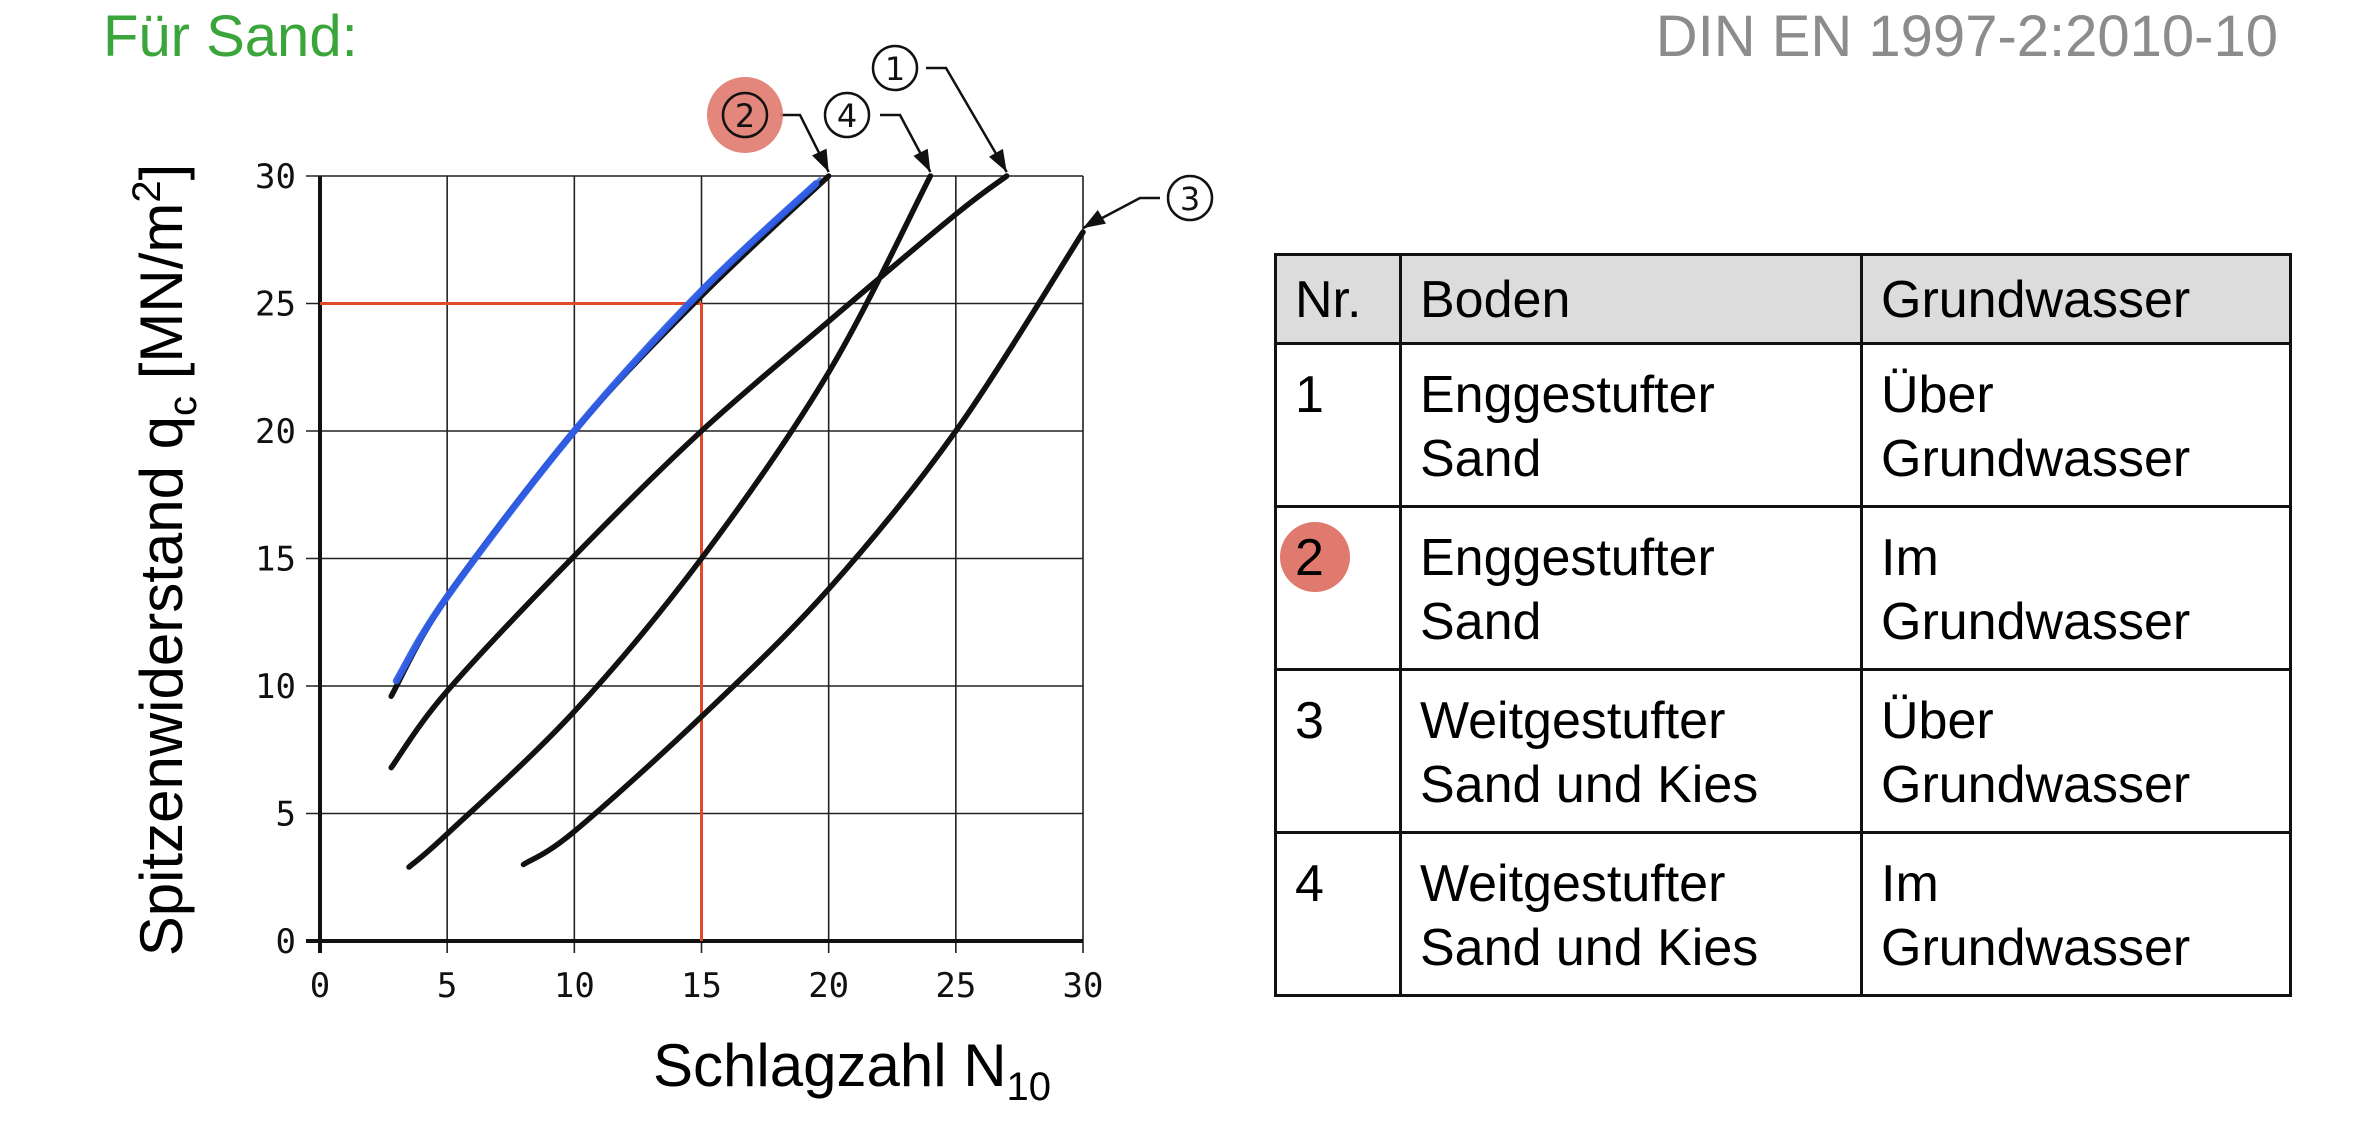 This screenshot has width=2360, height=1123. Describe the element at coordinates (286, 942) in the screenshot. I see `y-tick-label: 0` at that location.